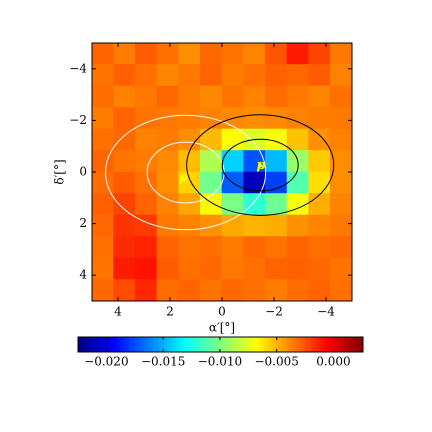  I want to click on y-tick-label: 0, so click(83, 172).